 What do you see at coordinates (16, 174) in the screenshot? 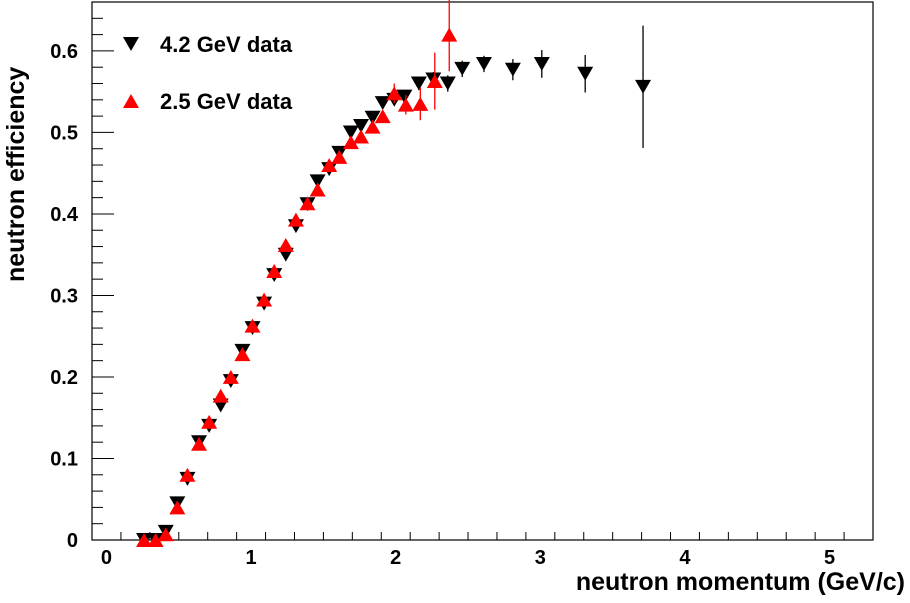
I see `y-axis-label: neutron efficiency` at bounding box center [16, 174].